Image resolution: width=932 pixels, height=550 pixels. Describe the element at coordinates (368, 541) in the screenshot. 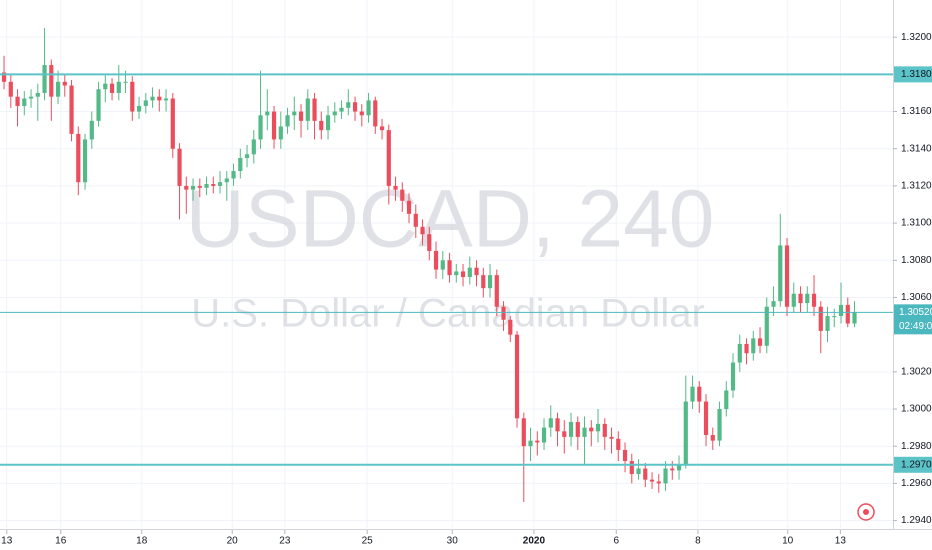

I see `x-tick-label: 25` at that location.